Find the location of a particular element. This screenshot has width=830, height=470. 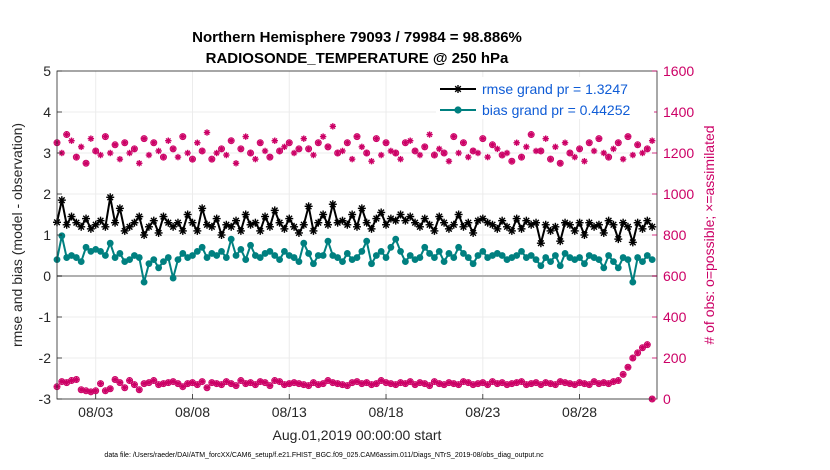

y-tick-label: 1 is located at coordinates (47, 235).